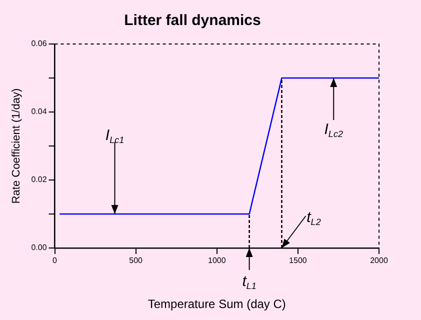 The width and height of the screenshot is (421, 320). Describe the element at coordinates (39, 179) in the screenshot. I see `y-tick-label: 0.02` at that location.